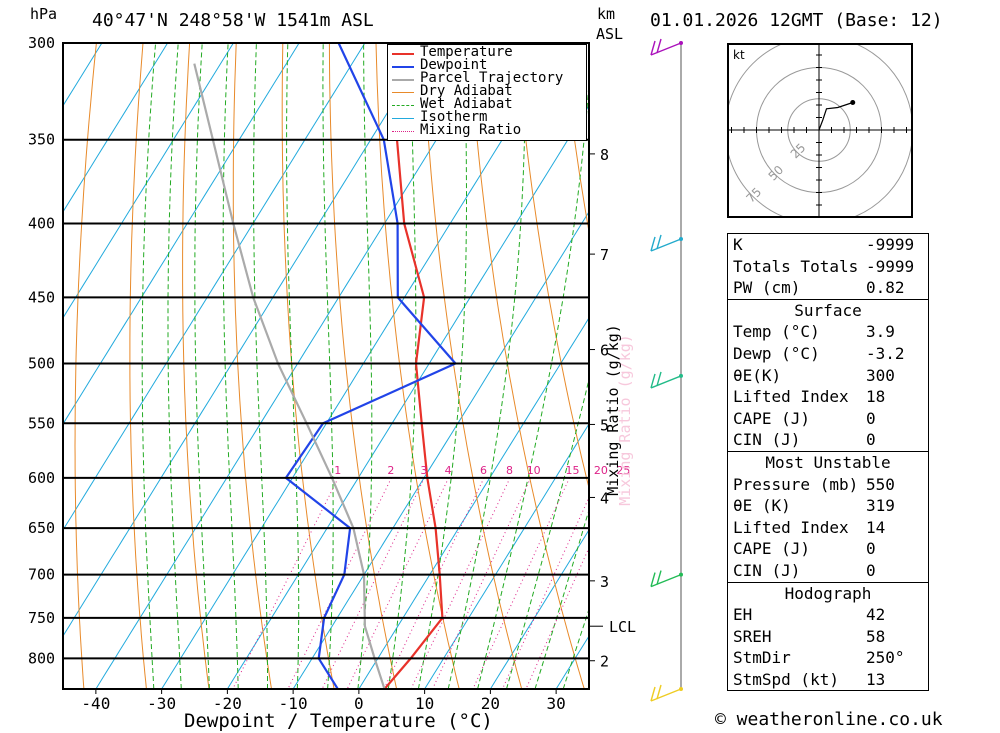 This screenshot has height=733, width=1000. What do you see at coordinates (293, 703) in the screenshot?
I see `x-tick-label: -10` at bounding box center [293, 703].